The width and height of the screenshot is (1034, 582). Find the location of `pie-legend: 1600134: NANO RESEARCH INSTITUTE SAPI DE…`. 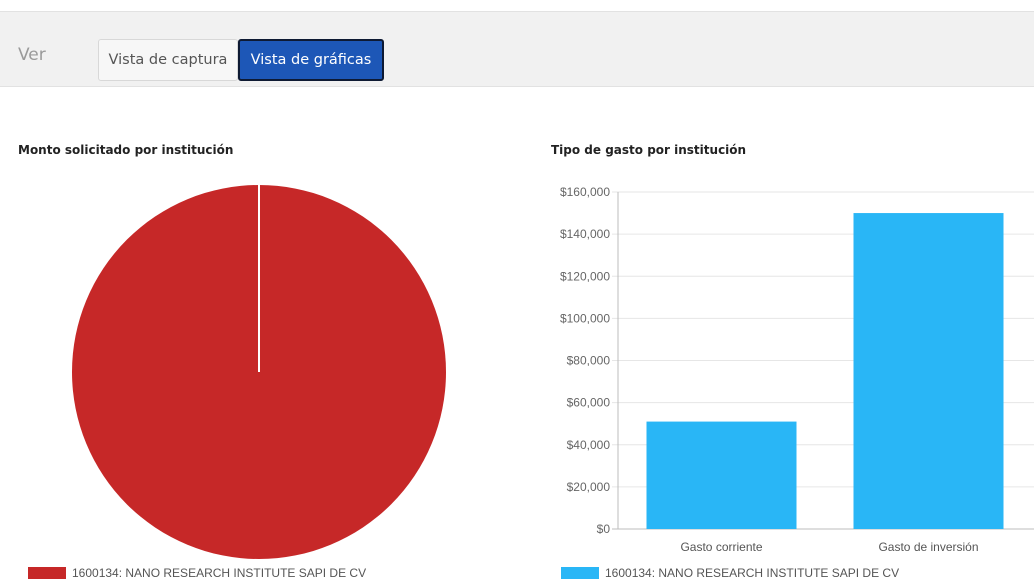

pie-legend: 1600134: NANO RESEARCH INSTITUTE SAPI DE… is located at coordinates (197, 573).